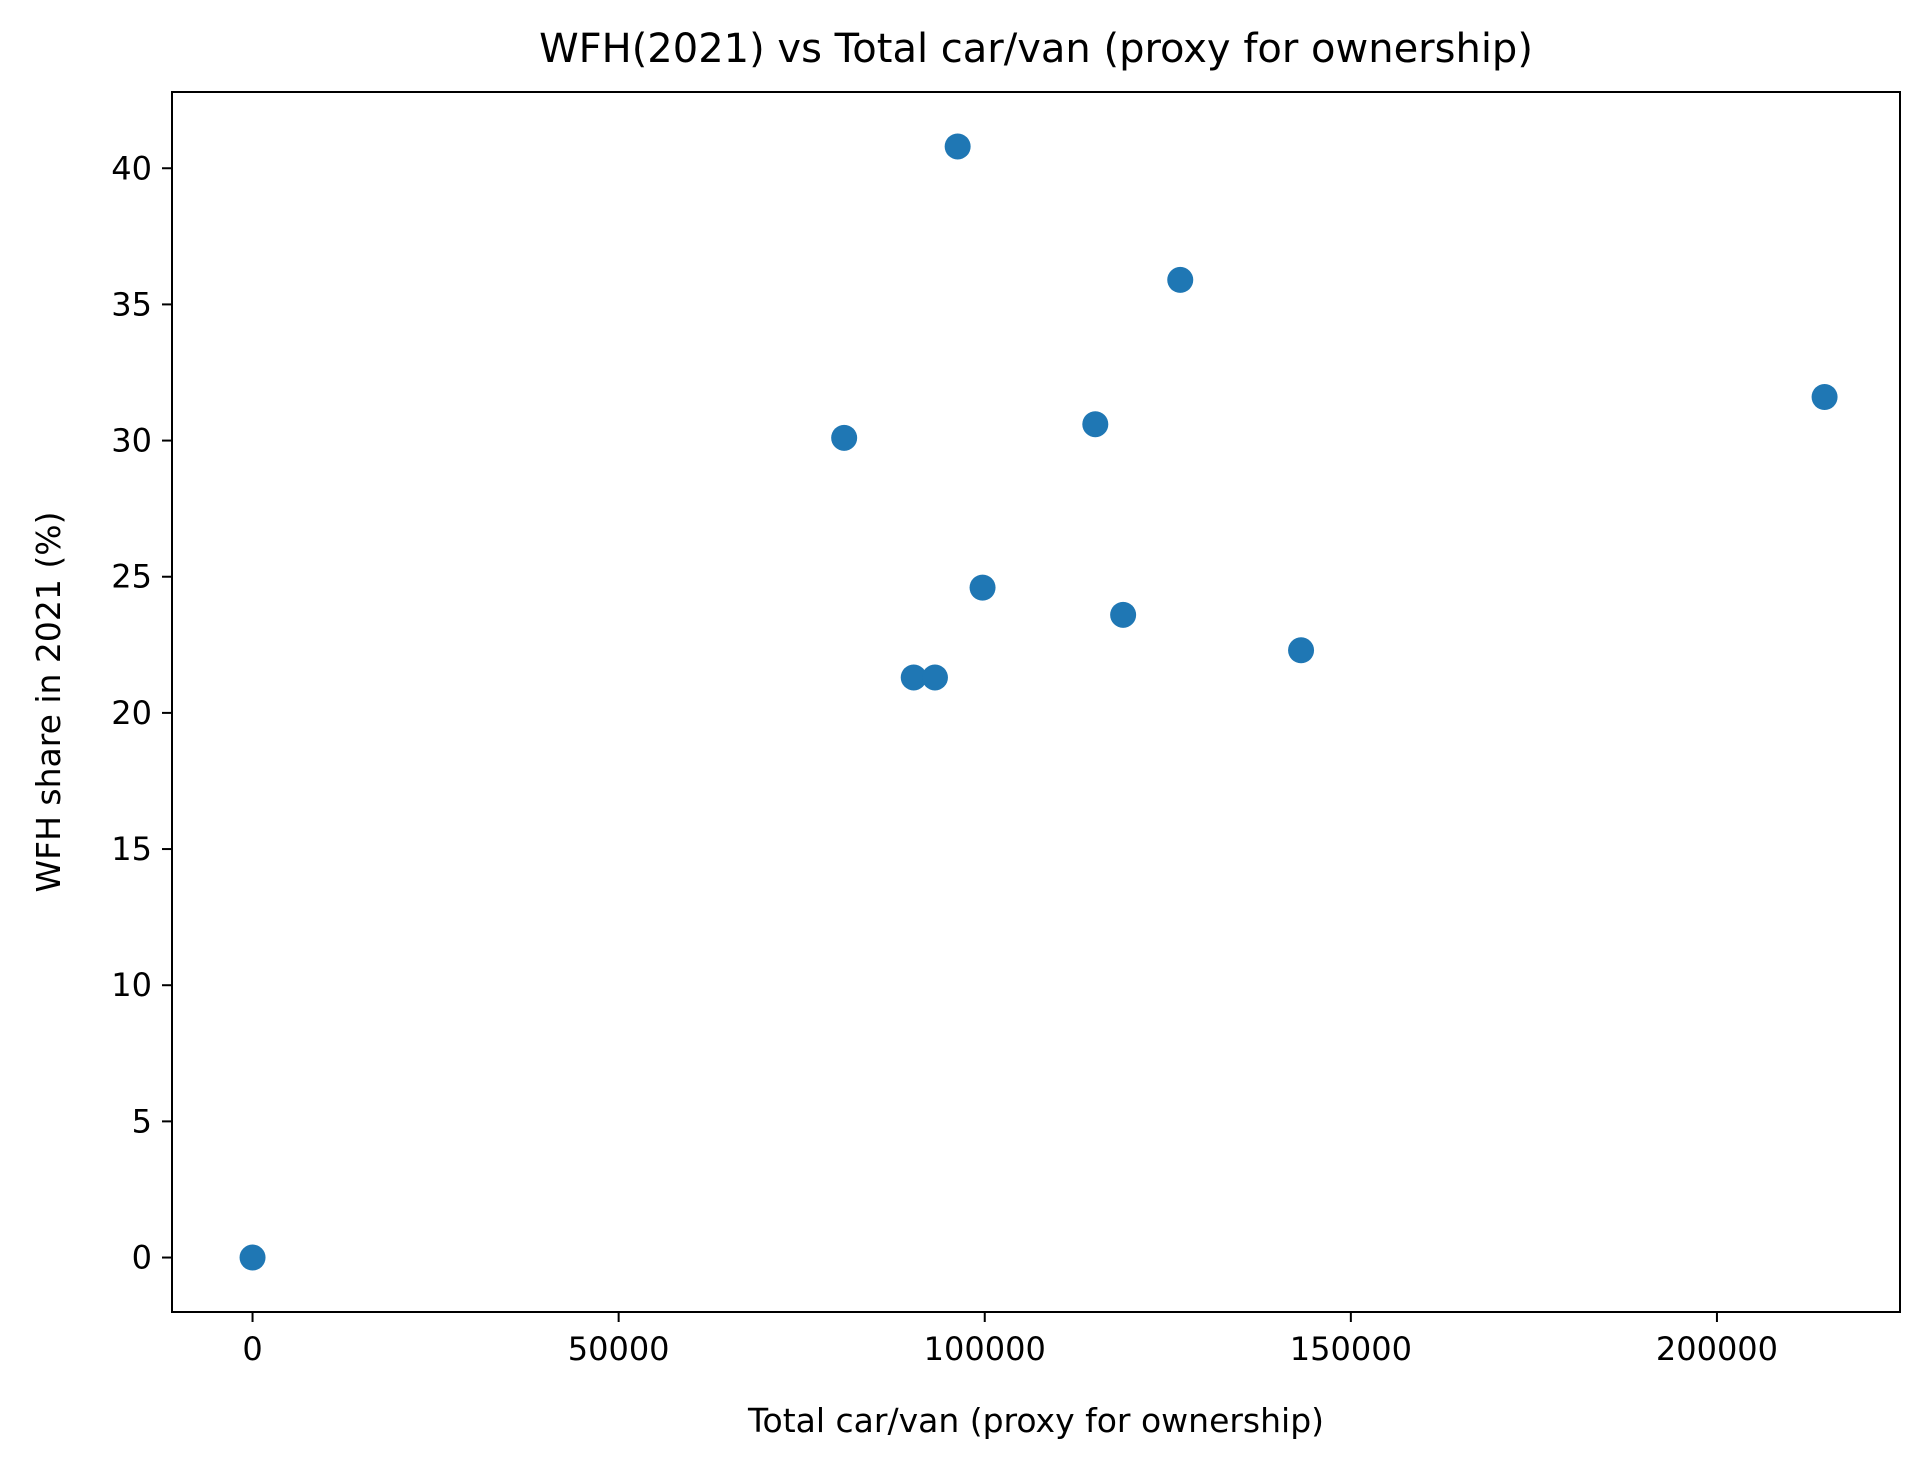 Image resolution: width=1920 pixels, height=1466 pixels. What do you see at coordinates (142, 1258) in the screenshot?
I see `y-tick-label: 0` at bounding box center [142, 1258].